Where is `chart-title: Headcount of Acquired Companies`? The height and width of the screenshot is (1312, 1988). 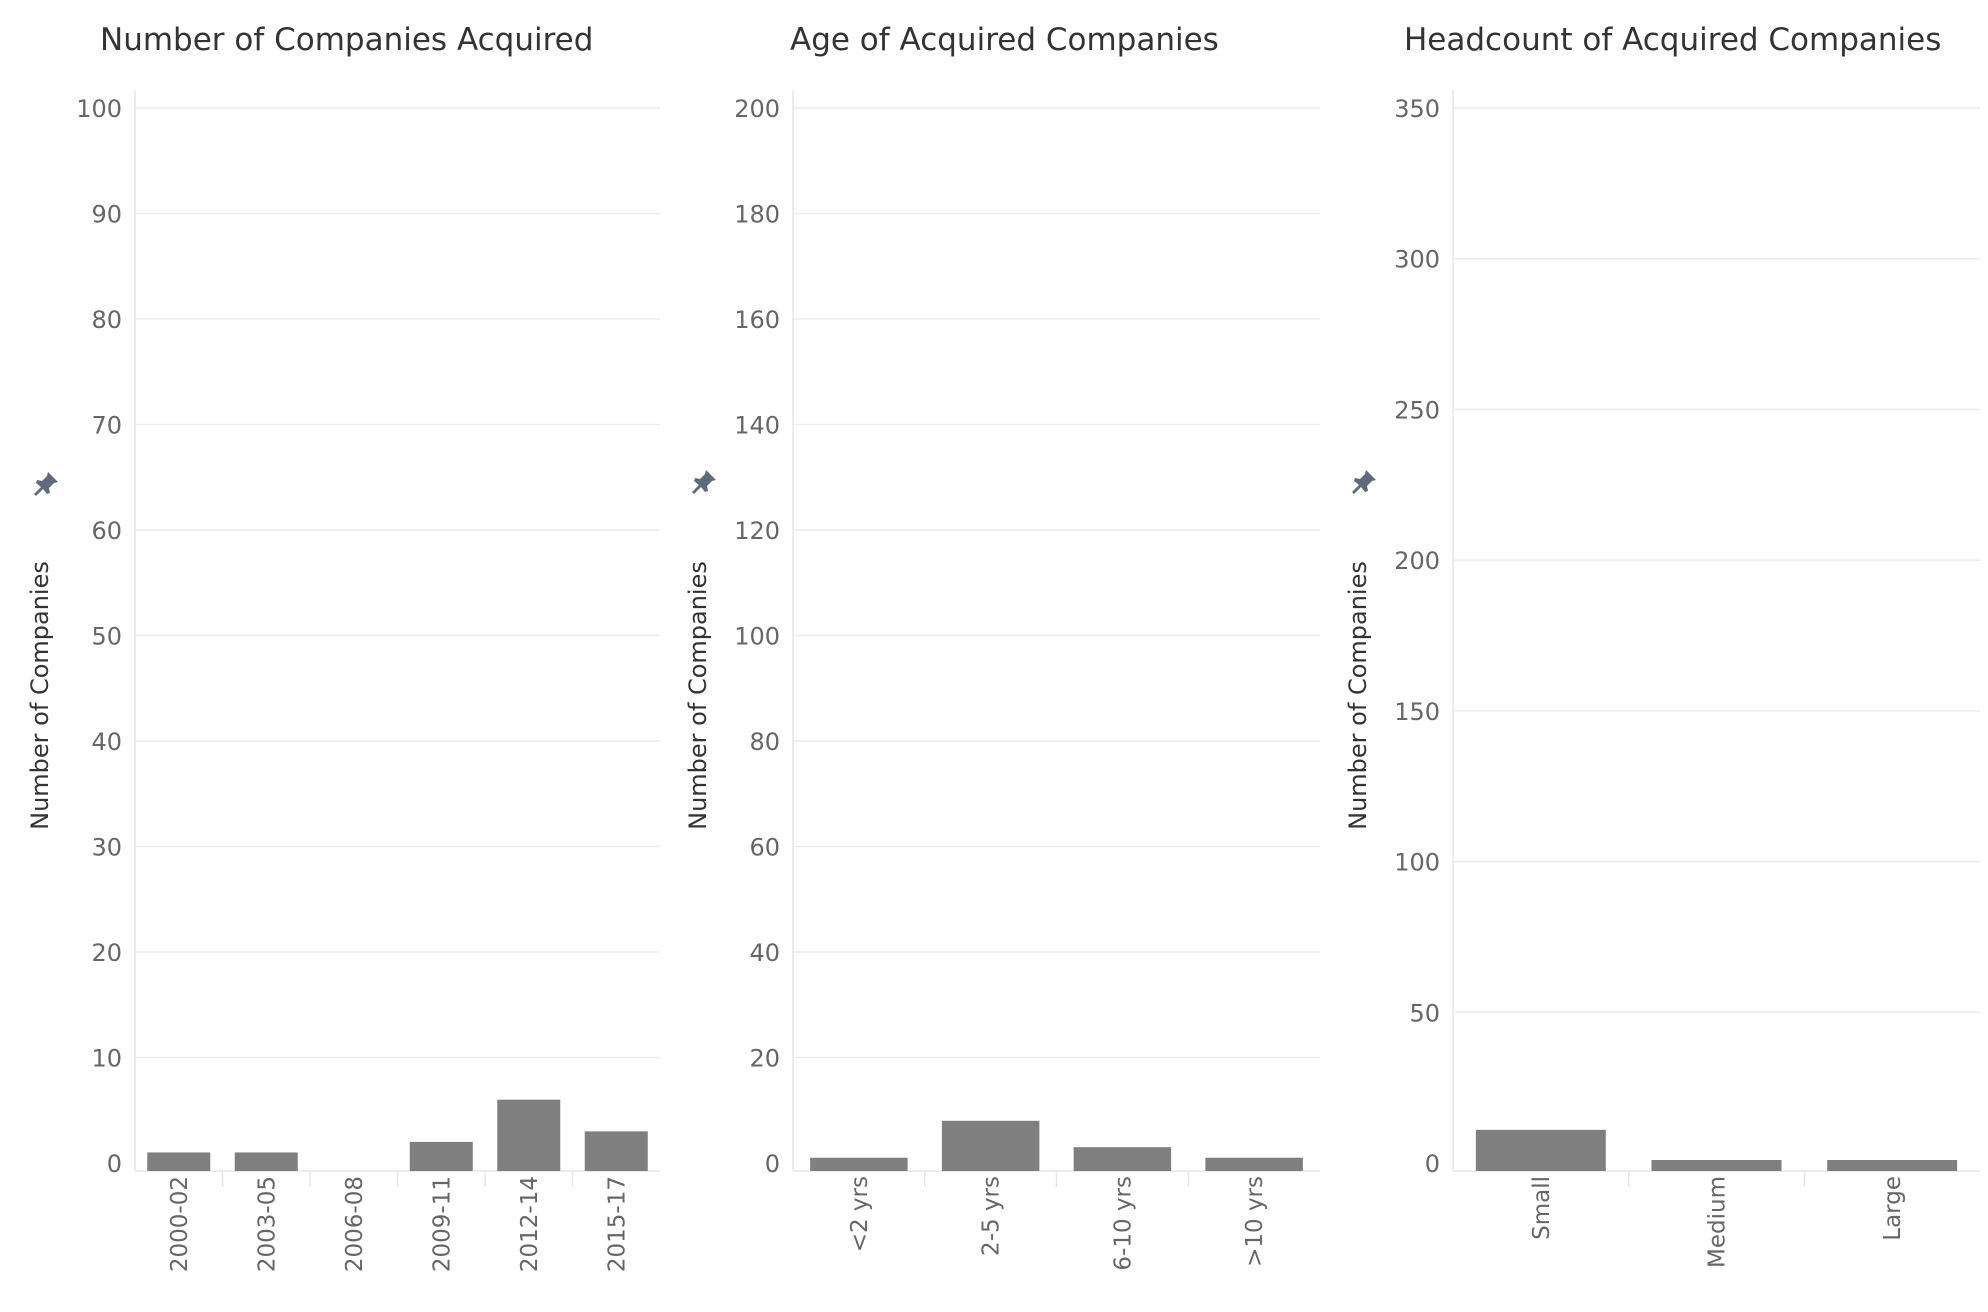 chart-title: Headcount of Acquired Companies is located at coordinates (1673, 40).